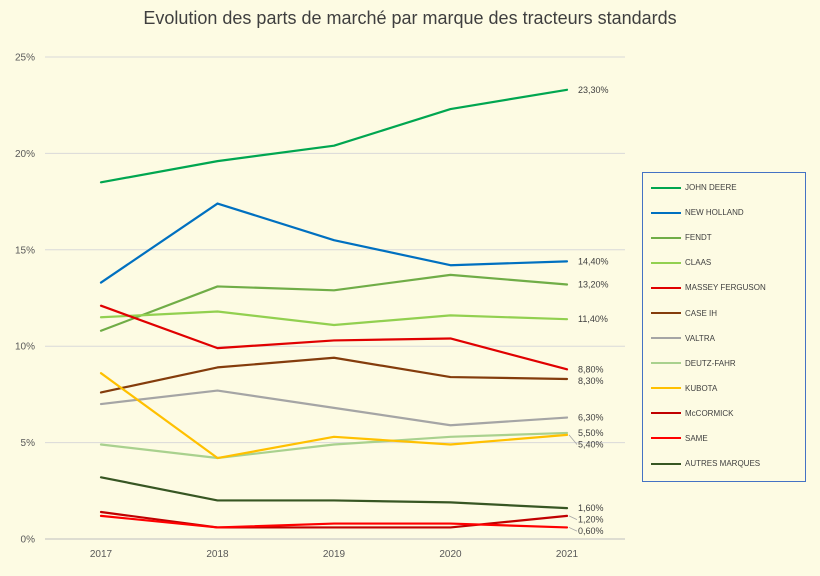 The width and height of the screenshot is (820, 576). I want to click on legend-item: AUTRES MARQUES, so click(724, 463).